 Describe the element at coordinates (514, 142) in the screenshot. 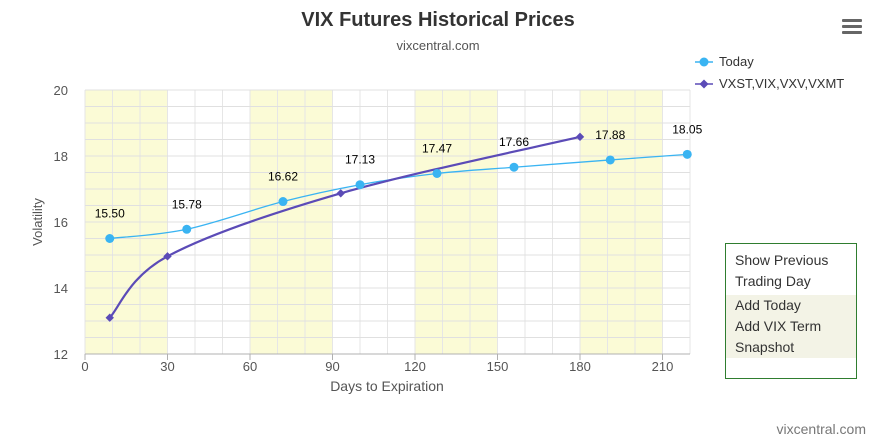

I see `data-label: 17.66` at that location.